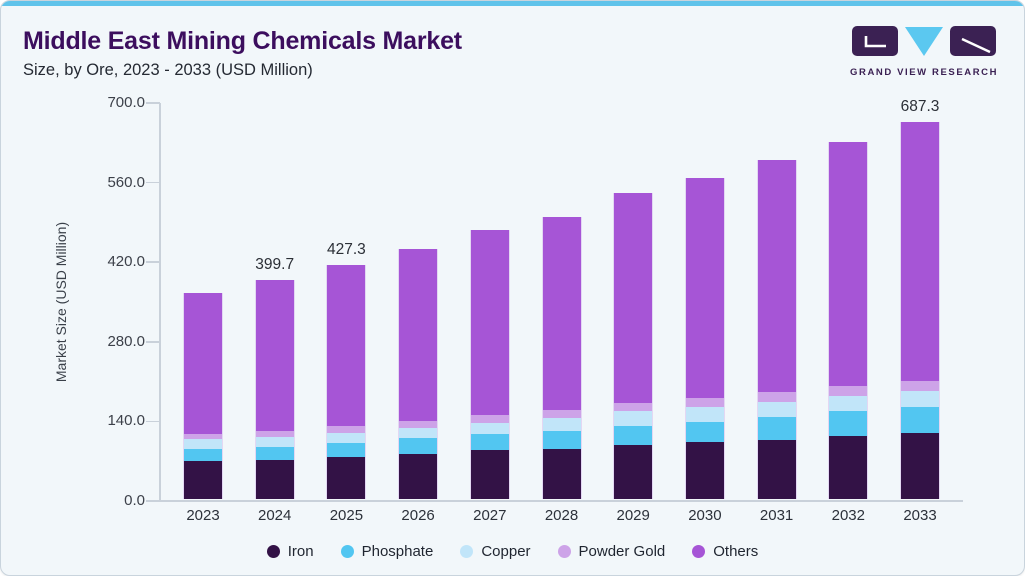  Describe the element at coordinates (160, 302) in the screenshot. I see `y-axis-line` at that location.